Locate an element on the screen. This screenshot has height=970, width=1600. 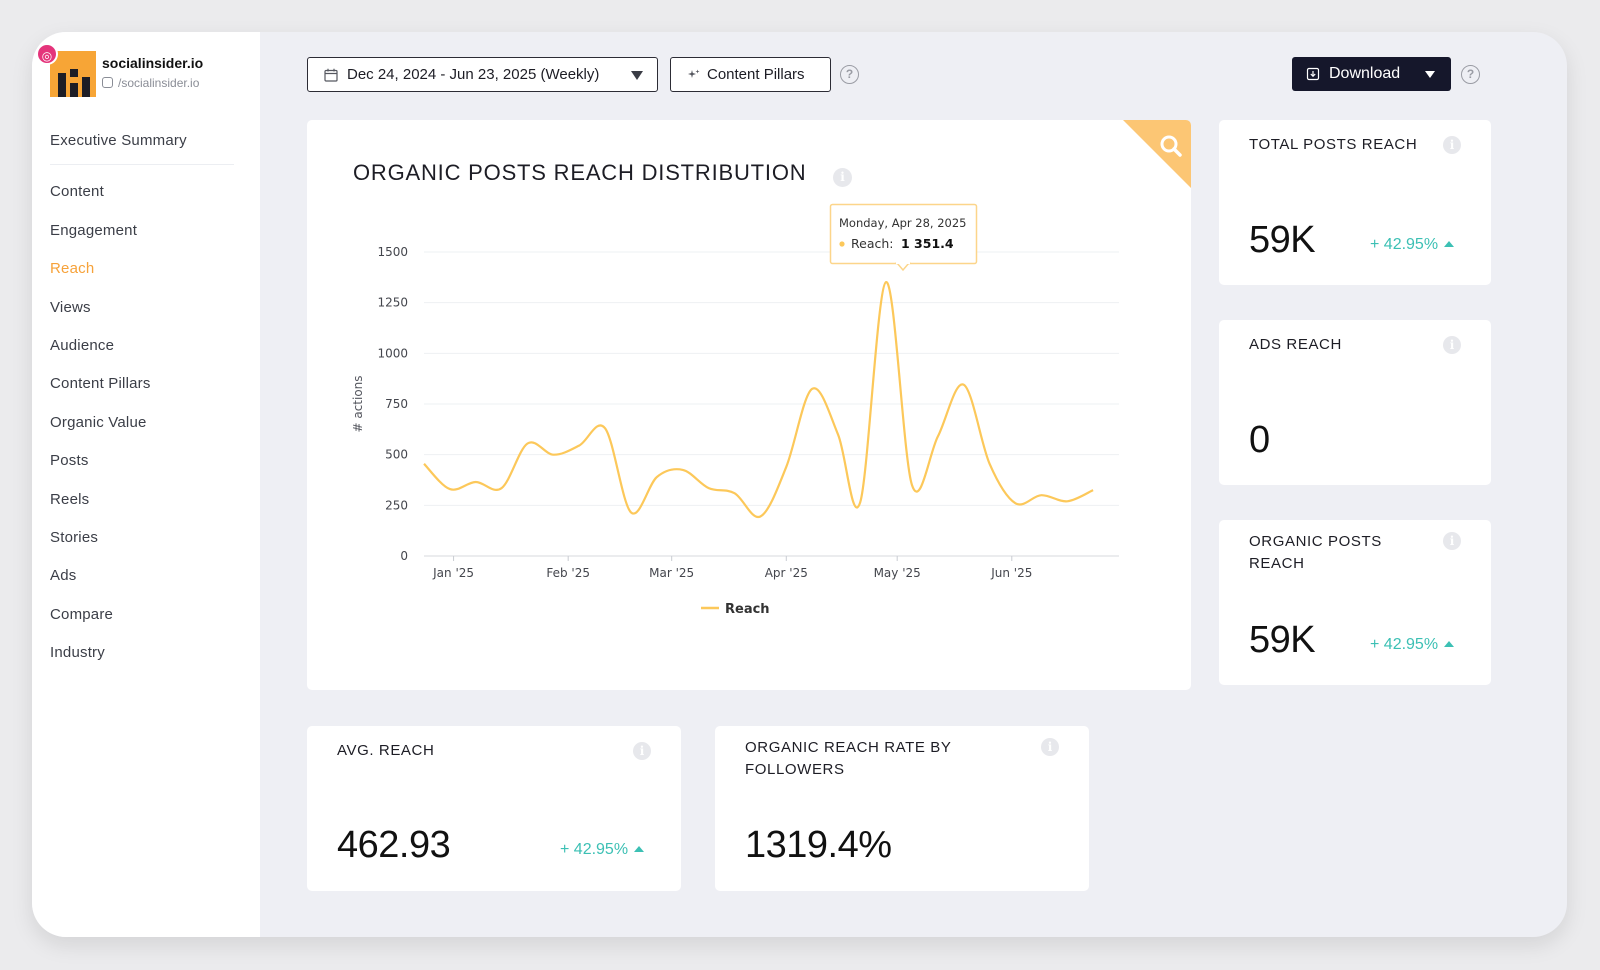
sidebar-item-reach: Reach is located at coordinates (72, 269).